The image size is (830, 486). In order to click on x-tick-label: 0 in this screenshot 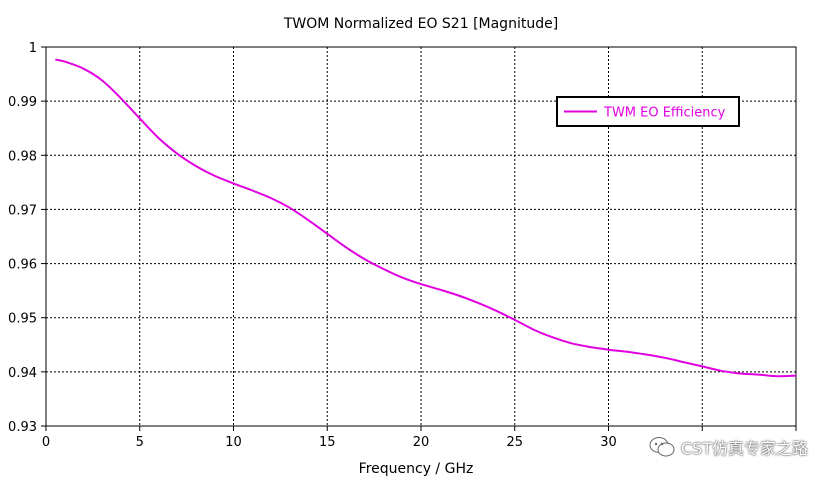, I will do `click(46, 442)`.